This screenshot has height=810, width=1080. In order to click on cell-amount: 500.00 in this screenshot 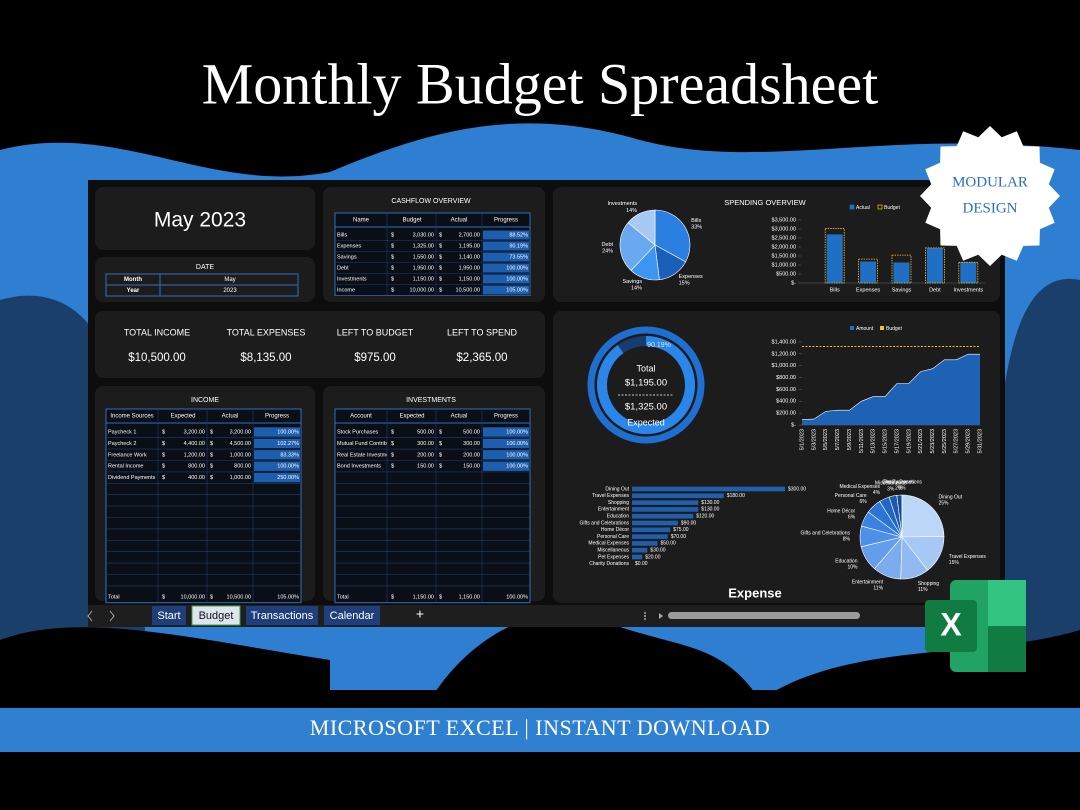, I will do `click(471, 432)`.